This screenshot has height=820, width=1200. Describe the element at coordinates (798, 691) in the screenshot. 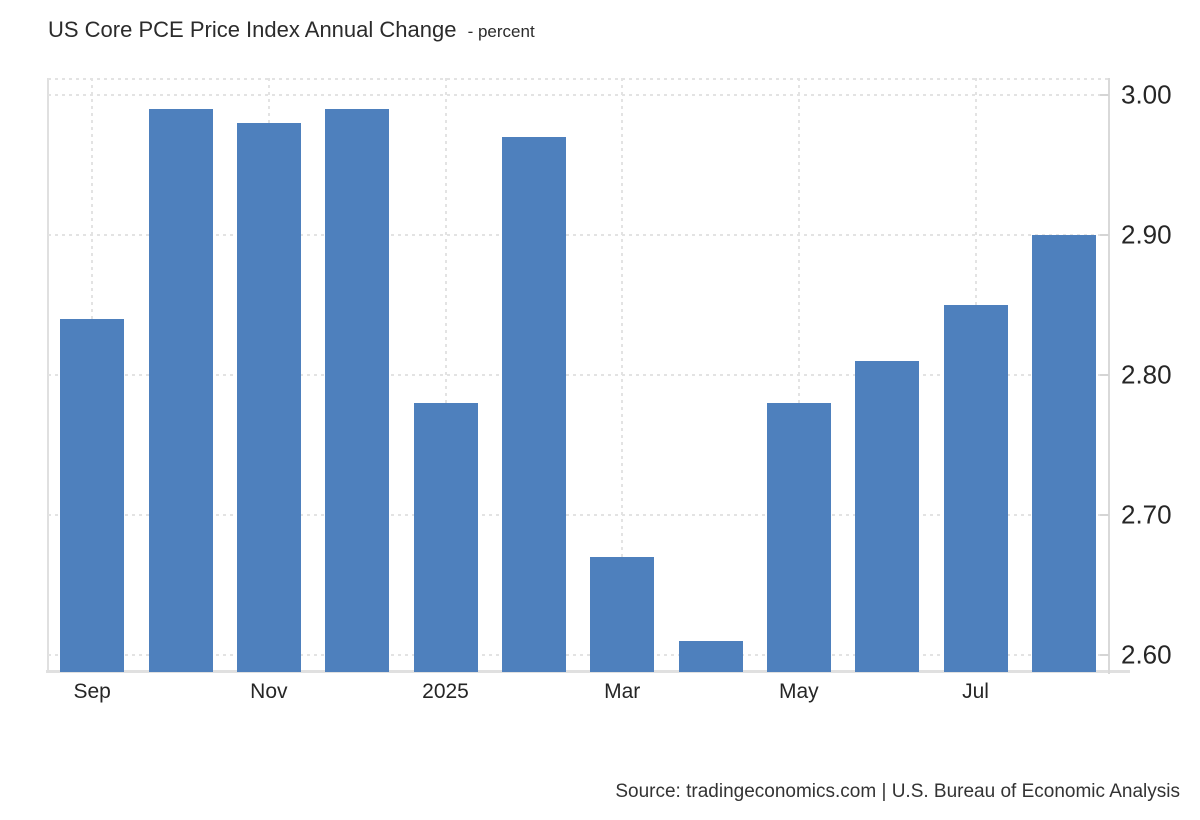

I see `x-axis-label: May` at that location.